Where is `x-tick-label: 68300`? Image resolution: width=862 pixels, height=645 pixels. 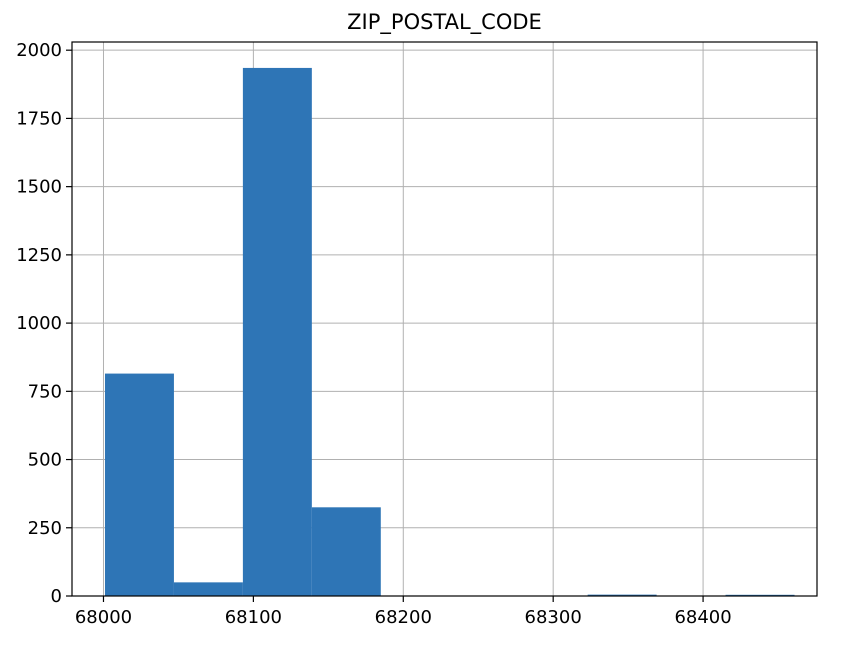 x-tick-label: 68300 is located at coordinates (553, 617).